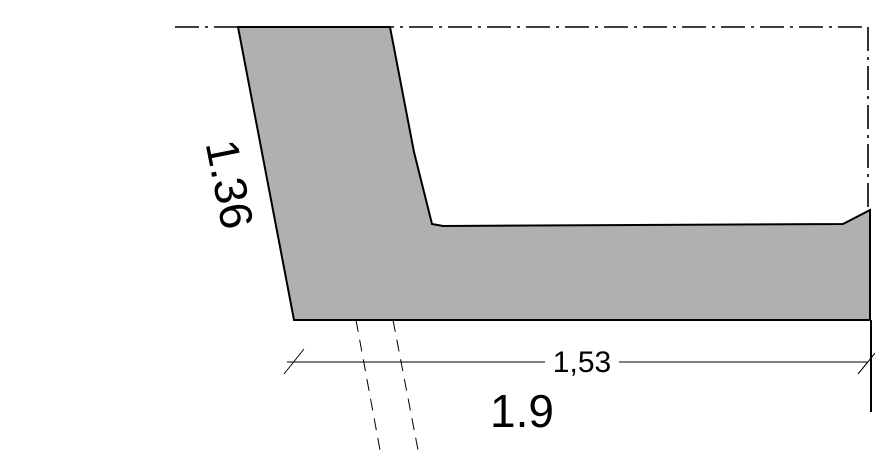  I want to click on hidden-line-right, so click(405, 385).